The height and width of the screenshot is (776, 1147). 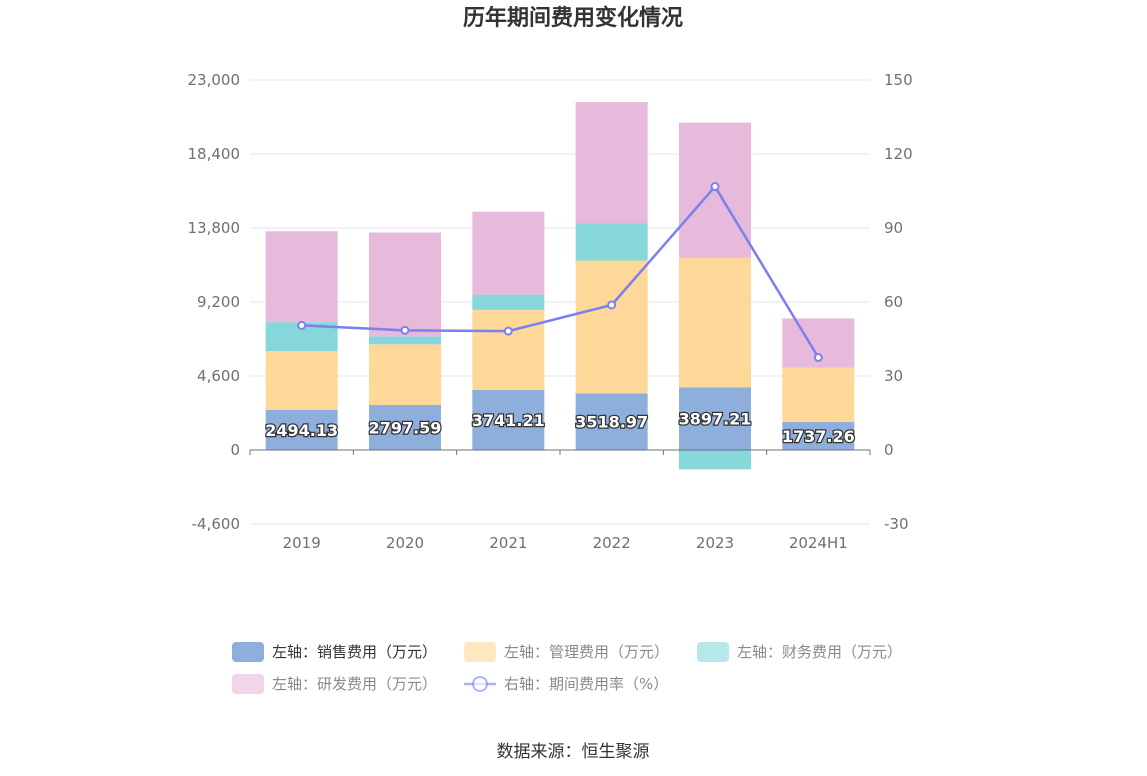 I want to click on left-tick-label: 0, so click(x=235, y=450).